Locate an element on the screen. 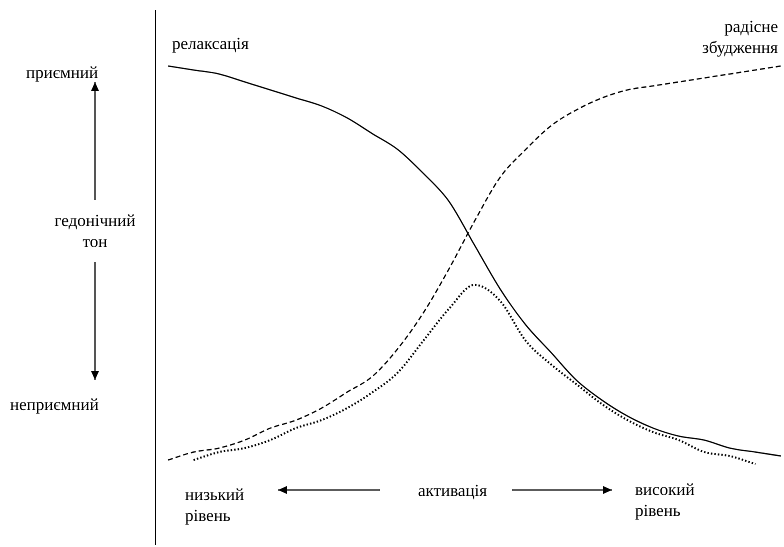  series-label: релаксація is located at coordinates (210, 43).